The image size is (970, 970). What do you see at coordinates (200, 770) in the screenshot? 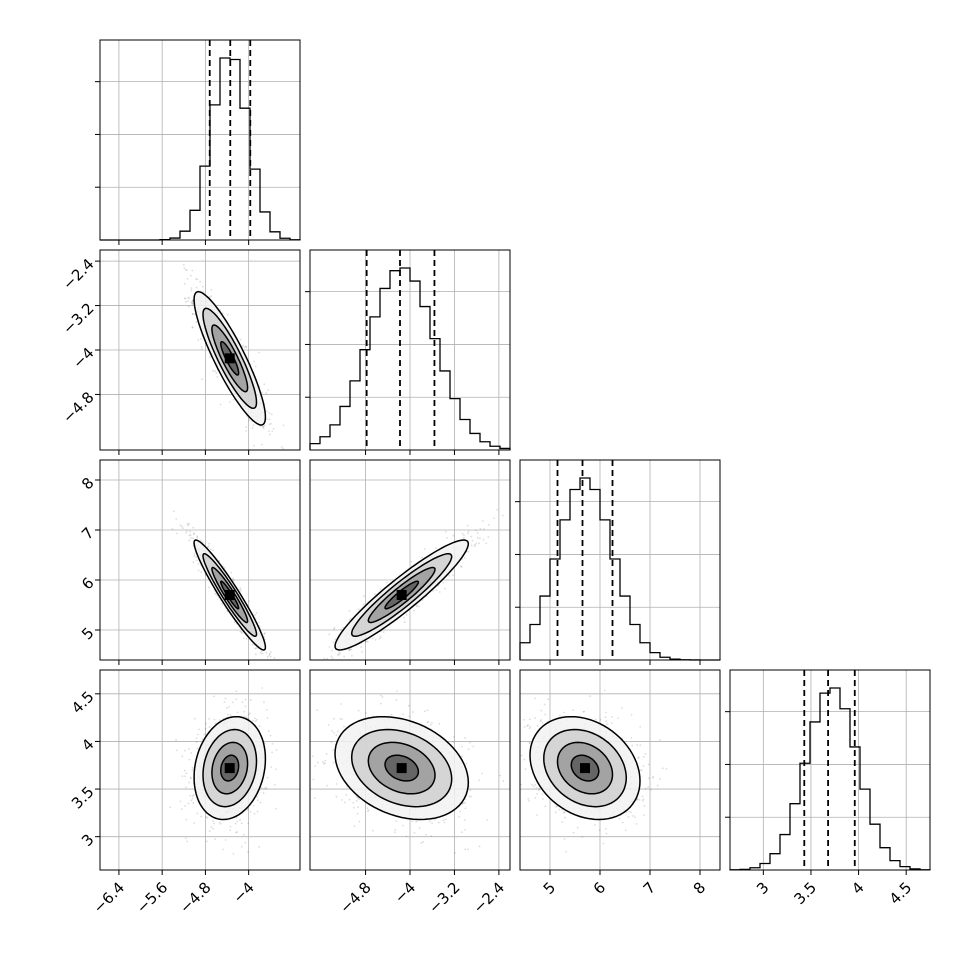
I see `panel-frame` at bounding box center [200, 770].